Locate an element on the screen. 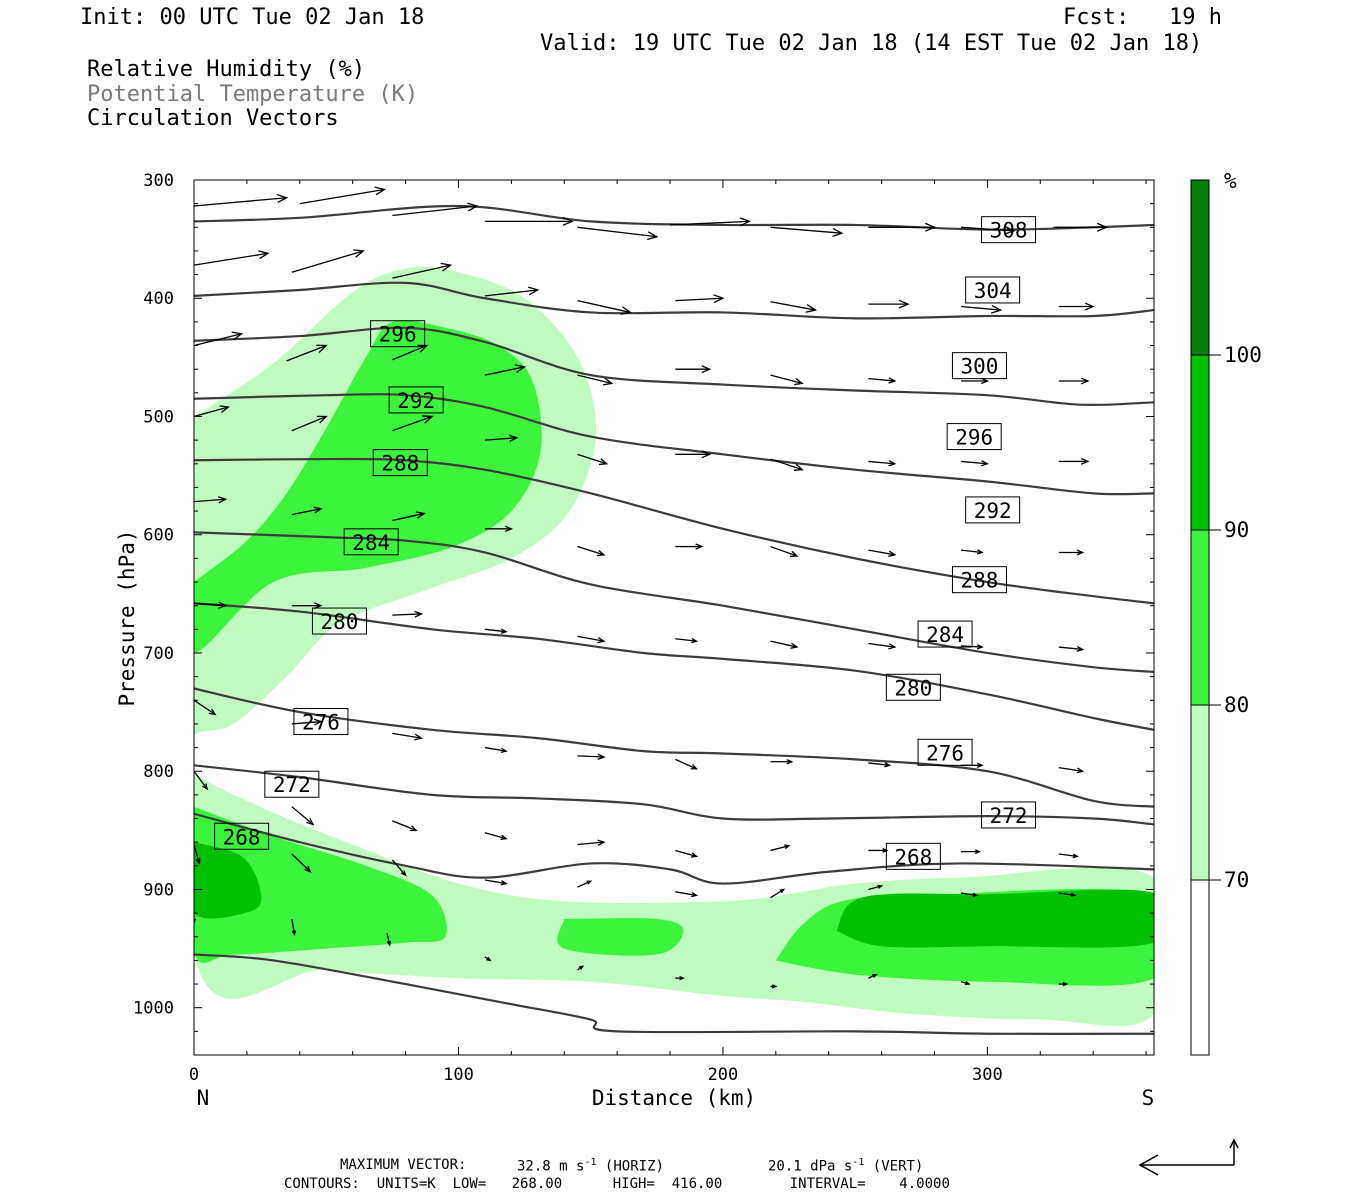 This screenshot has height=1200, width=1350. max-vector-label: MAXIMUM VECTOR: is located at coordinates (403, 1165).